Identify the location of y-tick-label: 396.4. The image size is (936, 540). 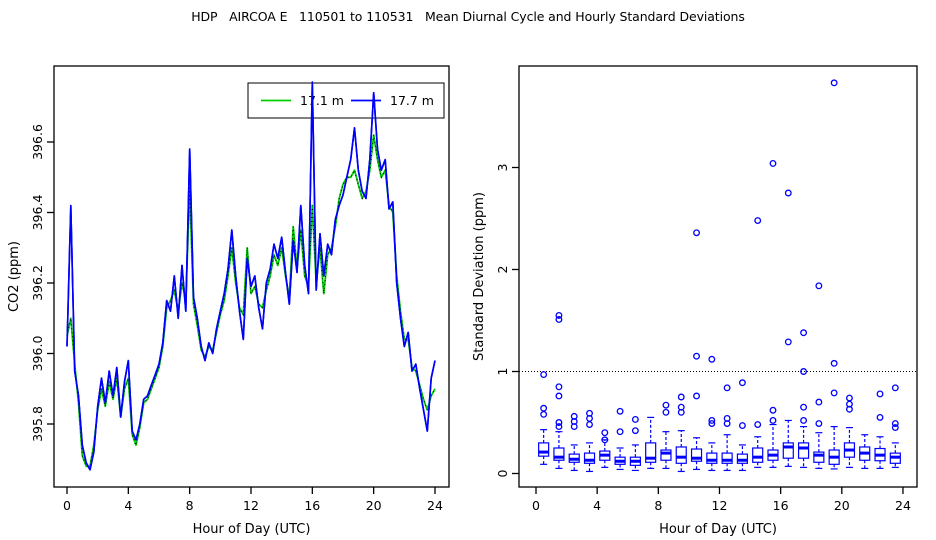
(37, 213).